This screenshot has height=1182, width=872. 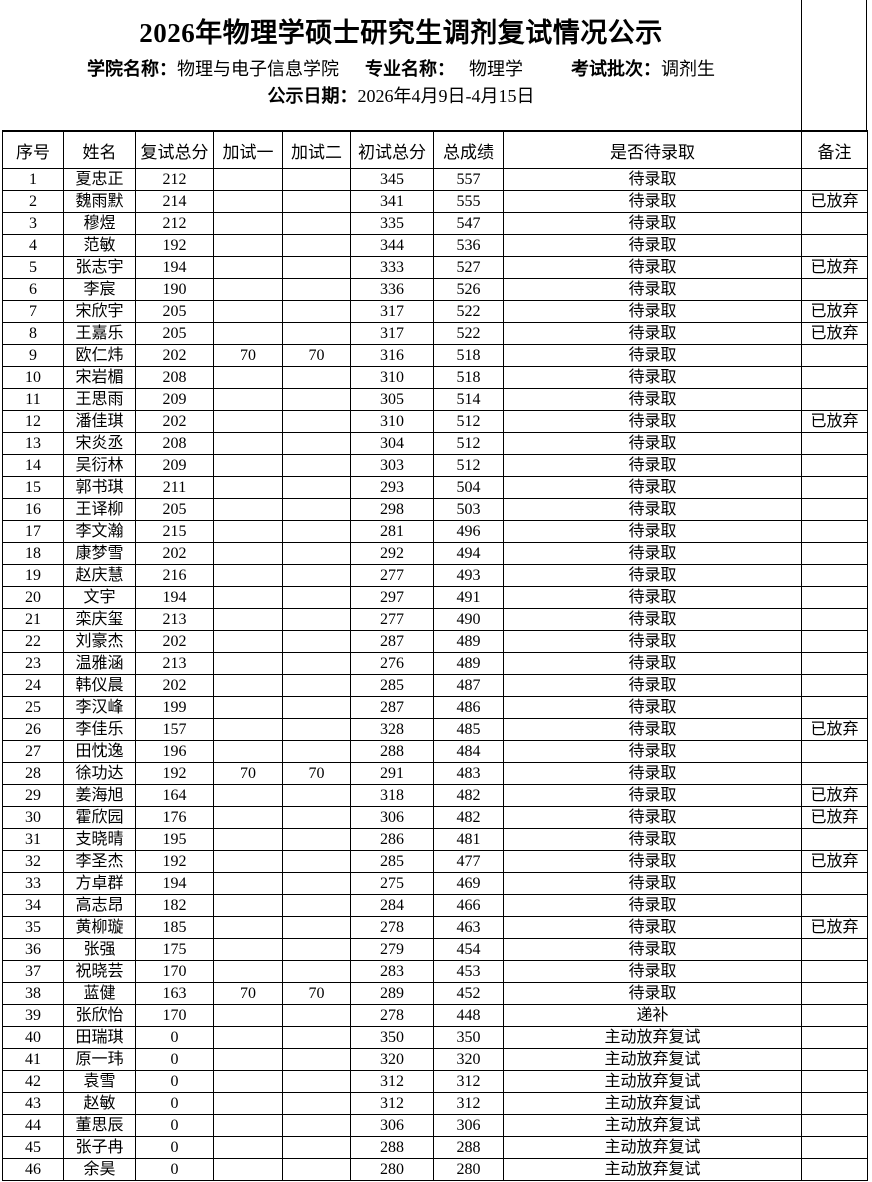 I want to click on table-row: 4 范敏 192 344 536 待录取, so click(x=435, y=245).